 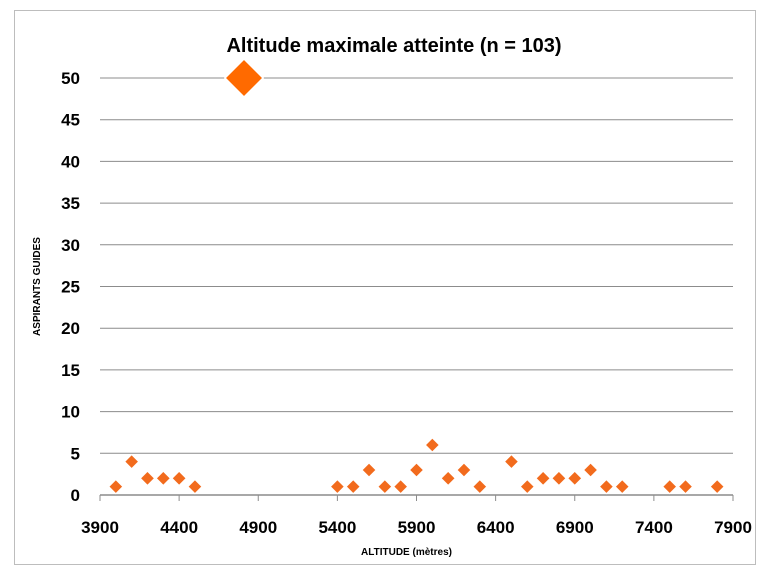 I want to click on y-tick-label: 35, so click(x=70, y=203).